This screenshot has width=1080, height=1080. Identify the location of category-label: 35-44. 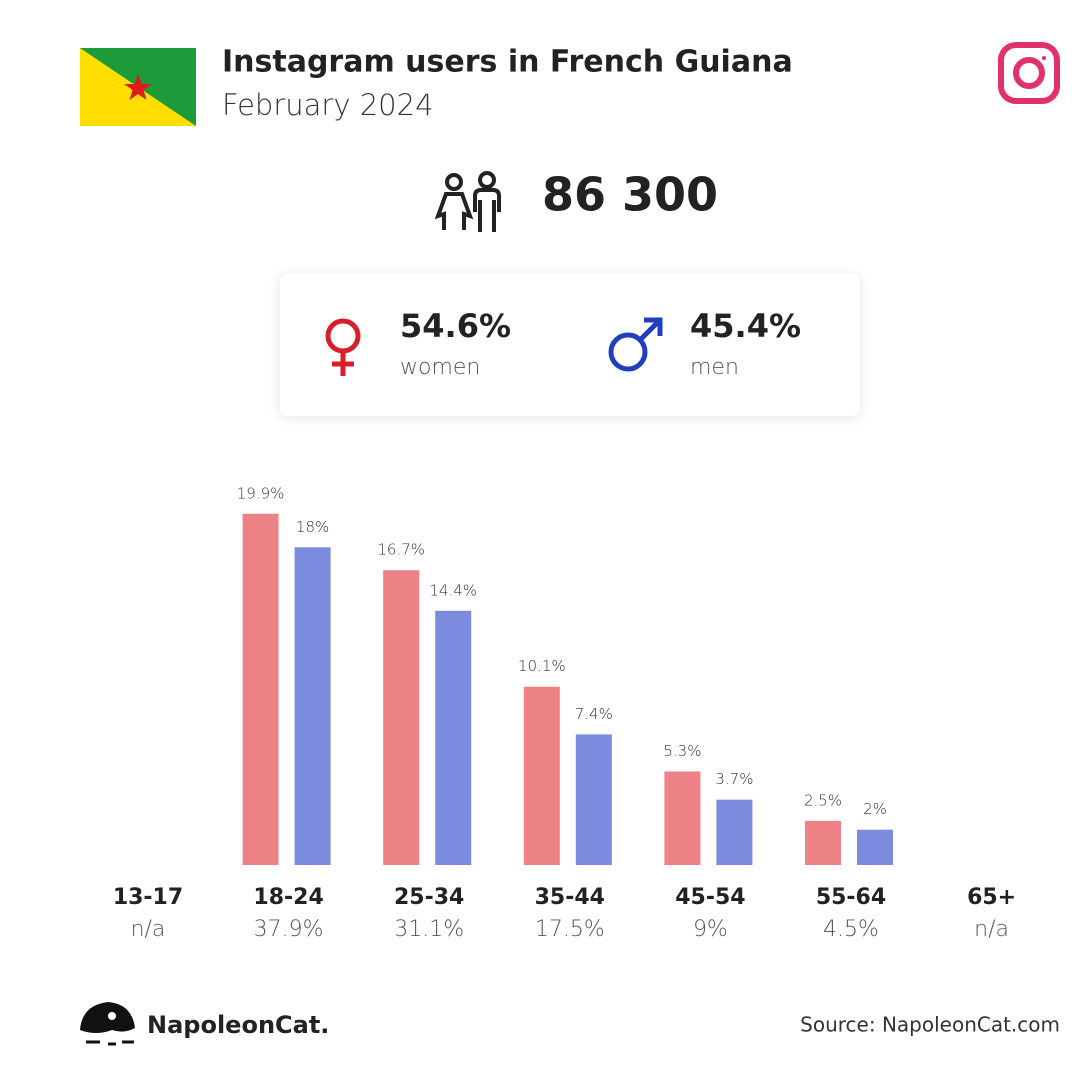
(570, 897).